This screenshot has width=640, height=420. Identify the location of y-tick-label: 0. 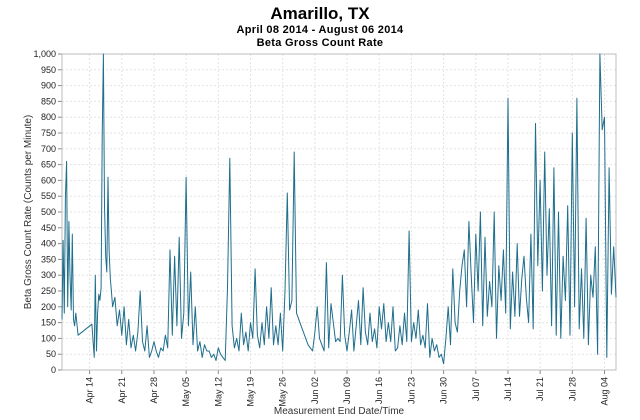
(53, 370).